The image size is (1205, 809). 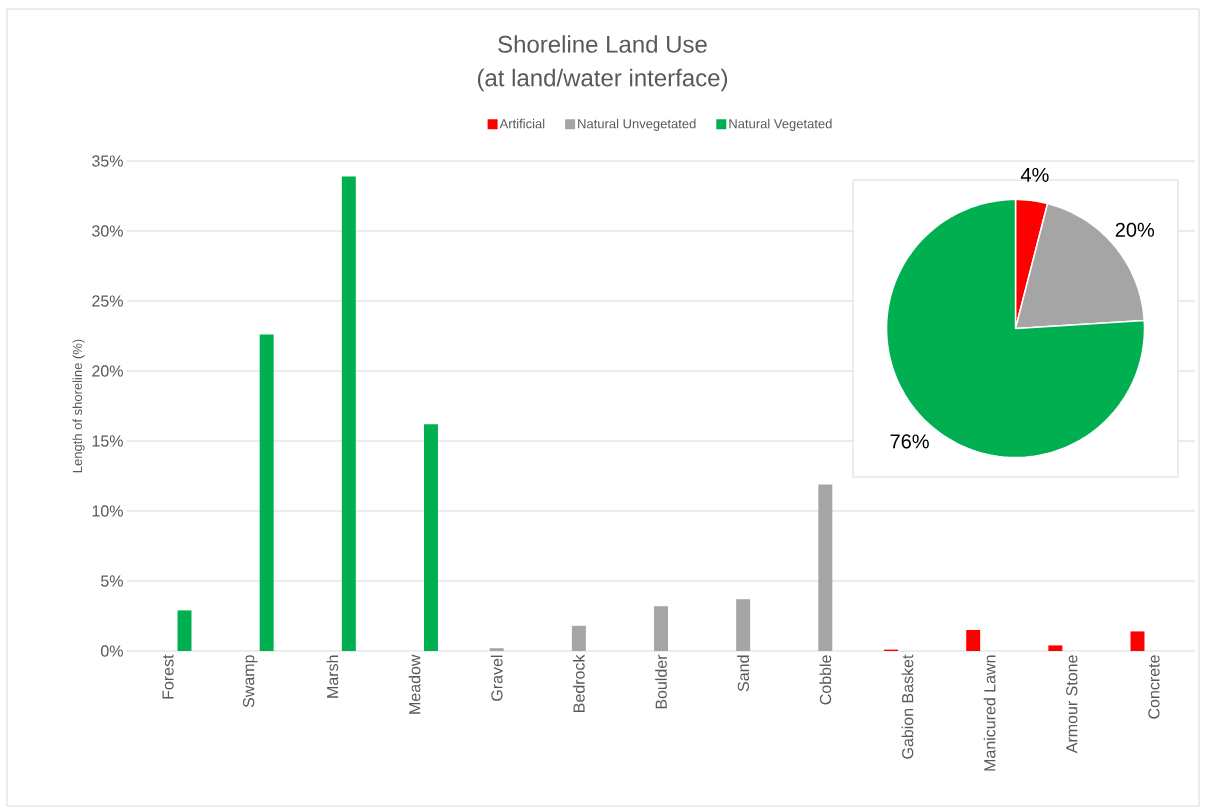 What do you see at coordinates (496, 678) in the screenshot?
I see `x-tick-label: Gravel` at bounding box center [496, 678].